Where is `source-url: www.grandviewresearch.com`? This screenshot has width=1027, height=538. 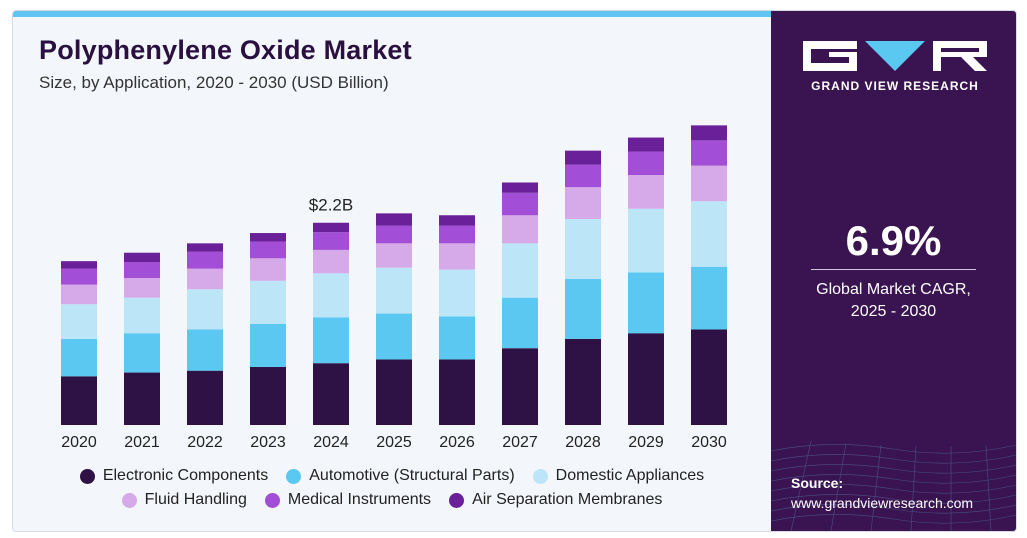 source-url: www.grandviewresearch.com is located at coordinates (882, 503).